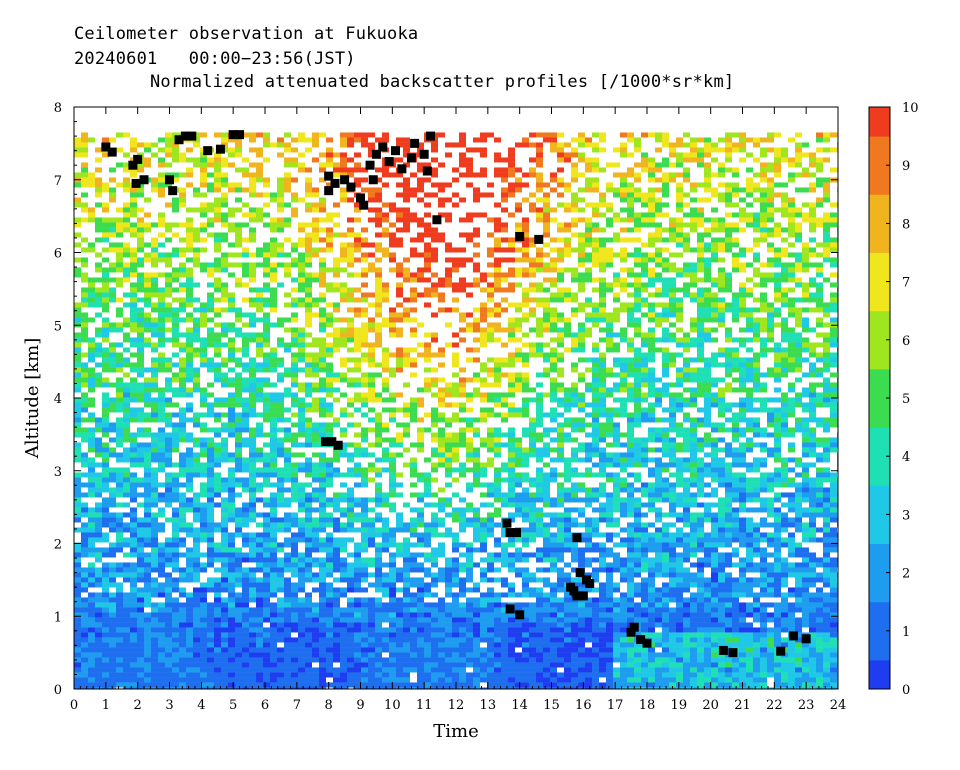 Image resolution: width=960 pixels, height=770 pixels. Describe the element at coordinates (742, 705) in the screenshot. I see `x-tick-label: 21` at that location.